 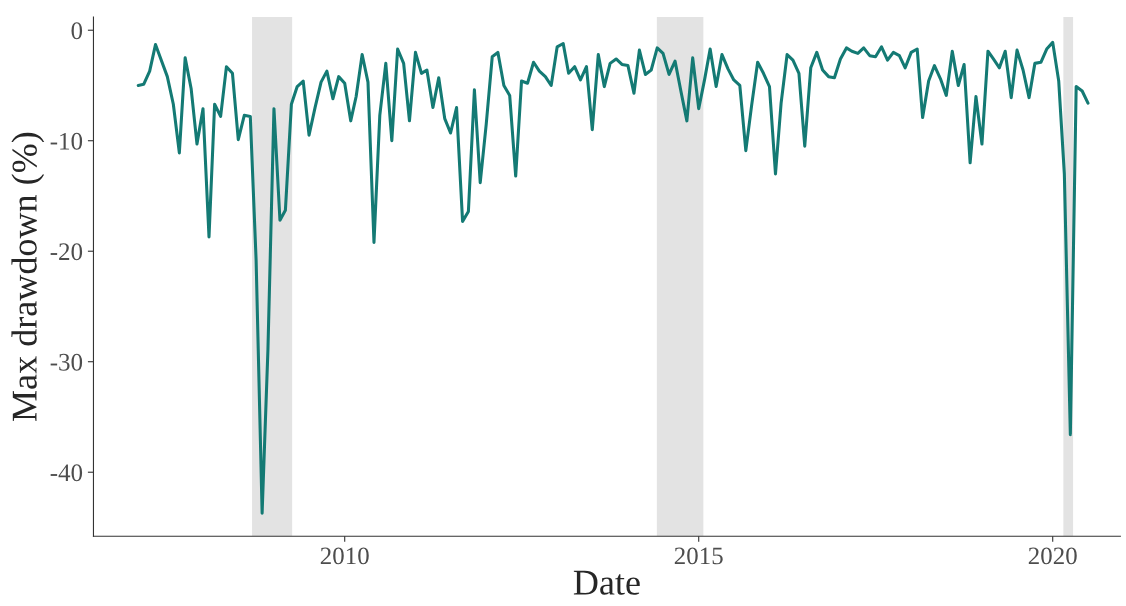 I want to click on x-tick-label: 2020, so click(x=1052, y=556).